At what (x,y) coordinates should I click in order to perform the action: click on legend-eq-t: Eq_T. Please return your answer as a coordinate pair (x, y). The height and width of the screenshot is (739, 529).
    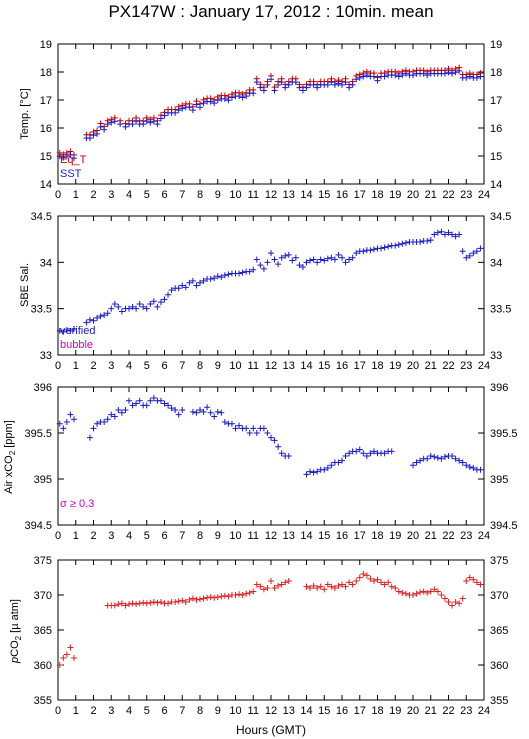
    Looking at the image, I should click on (73, 160).